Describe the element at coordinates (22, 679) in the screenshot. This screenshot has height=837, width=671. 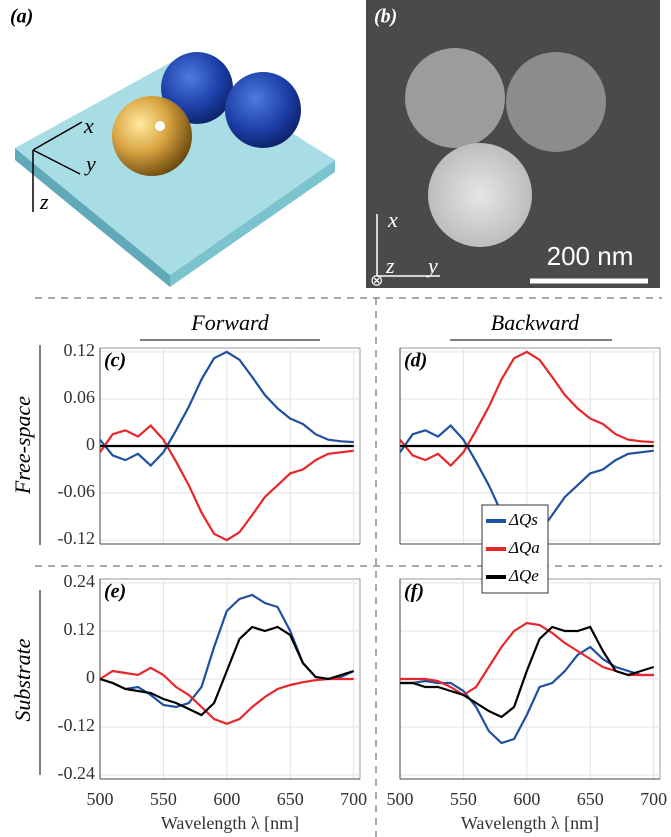
I see `row-header: Substrate` at that location.